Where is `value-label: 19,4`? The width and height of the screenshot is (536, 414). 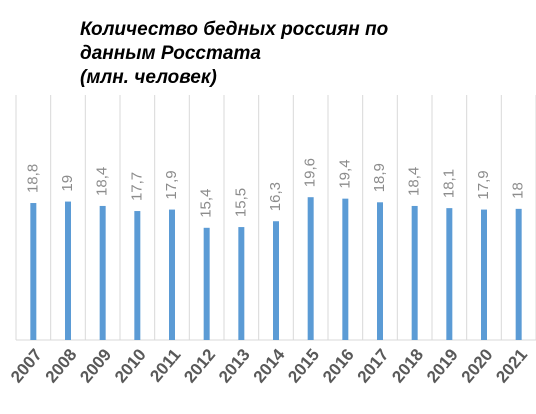 value-label: 19,4 is located at coordinates (344, 173).